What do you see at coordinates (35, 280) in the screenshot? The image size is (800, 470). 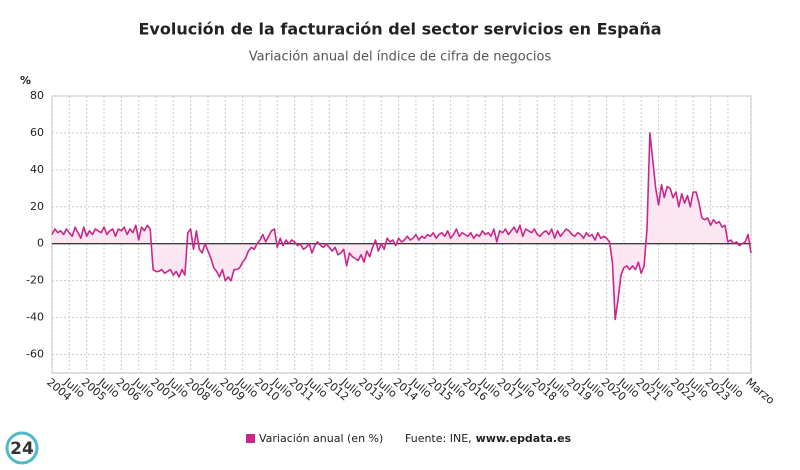 I see `y-tick-label: -20` at bounding box center [35, 280].